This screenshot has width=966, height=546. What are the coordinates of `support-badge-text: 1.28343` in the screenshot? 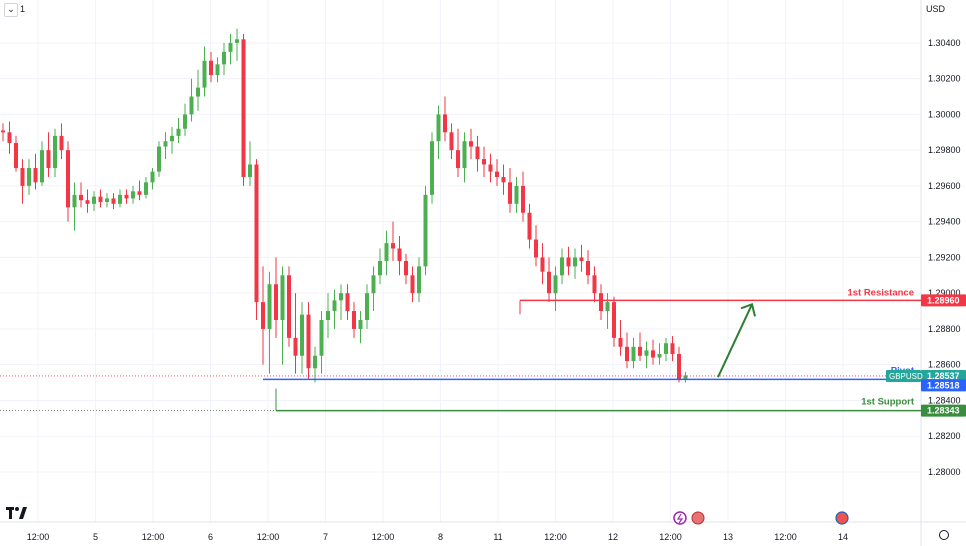 It's located at (943, 411).